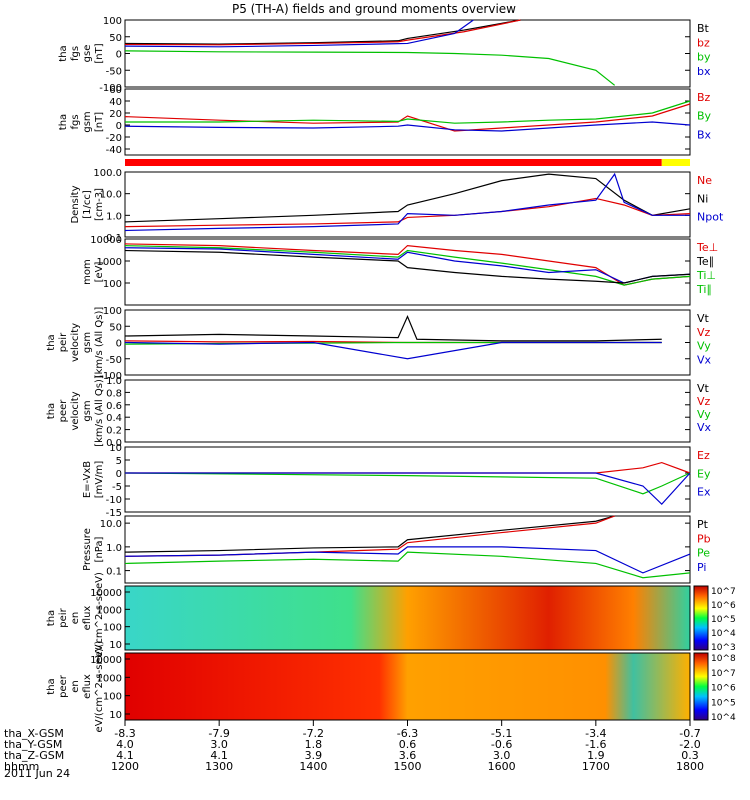 This screenshot has height=800, width=750. I want to click on y-tick-label: 40, so click(115, 102).